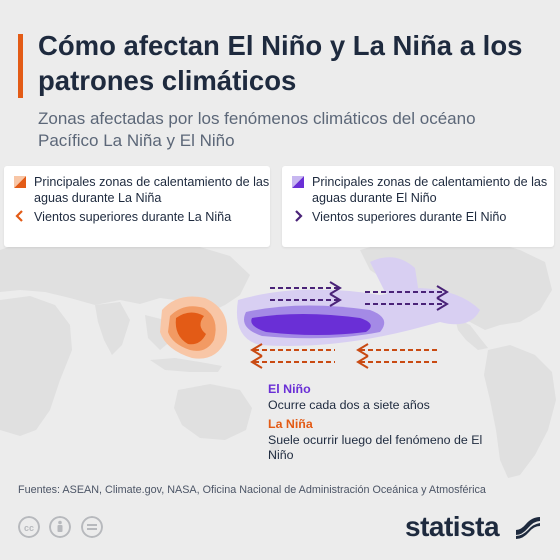 The image size is (560, 560). What do you see at coordinates (112, 328) in the screenshot?
I see `india-landmass` at bounding box center [112, 328].